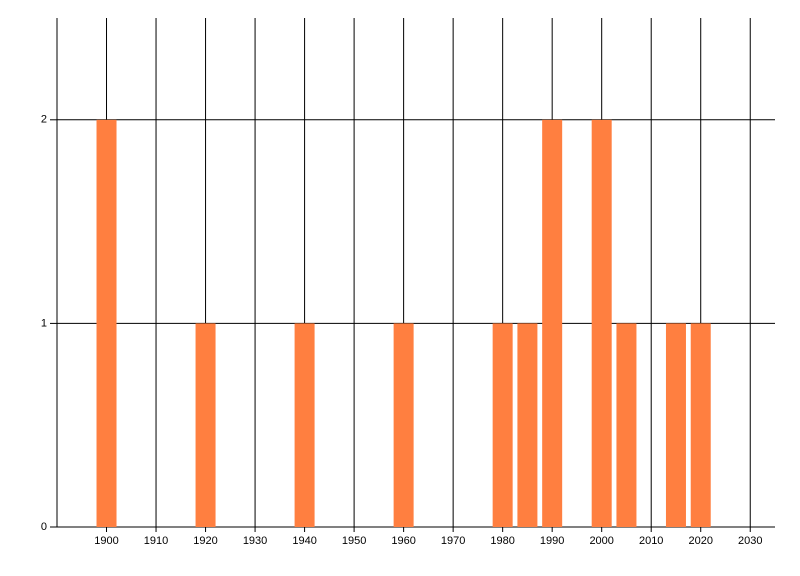 This screenshot has width=800, height=576. I want to click on x-tick-label: 1960, so click(403, 541).